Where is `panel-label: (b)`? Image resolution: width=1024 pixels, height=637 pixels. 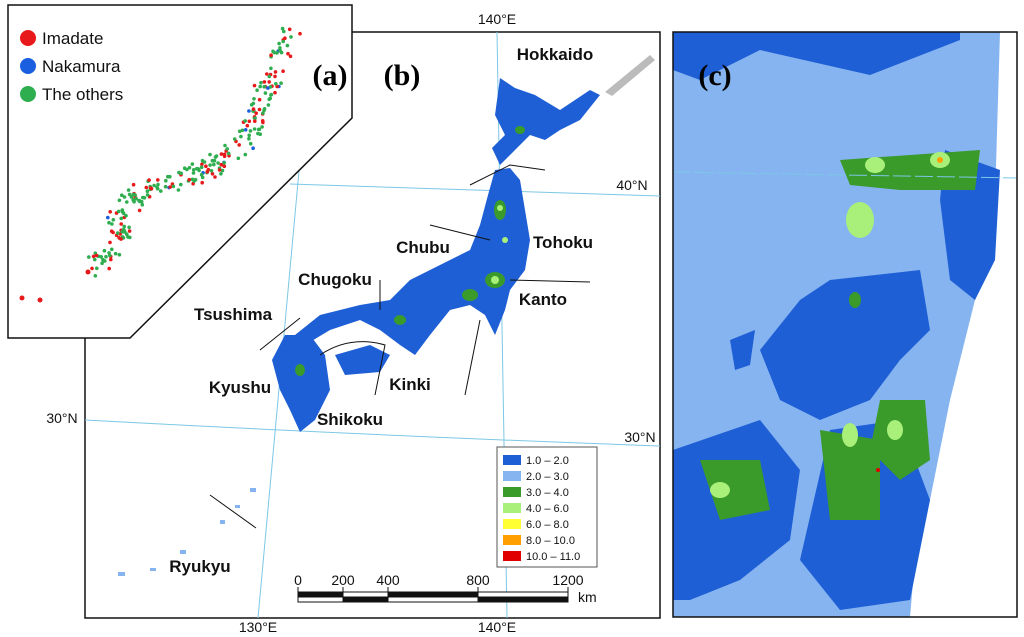
panel-label: (b) is located at coordinates (402, 75).